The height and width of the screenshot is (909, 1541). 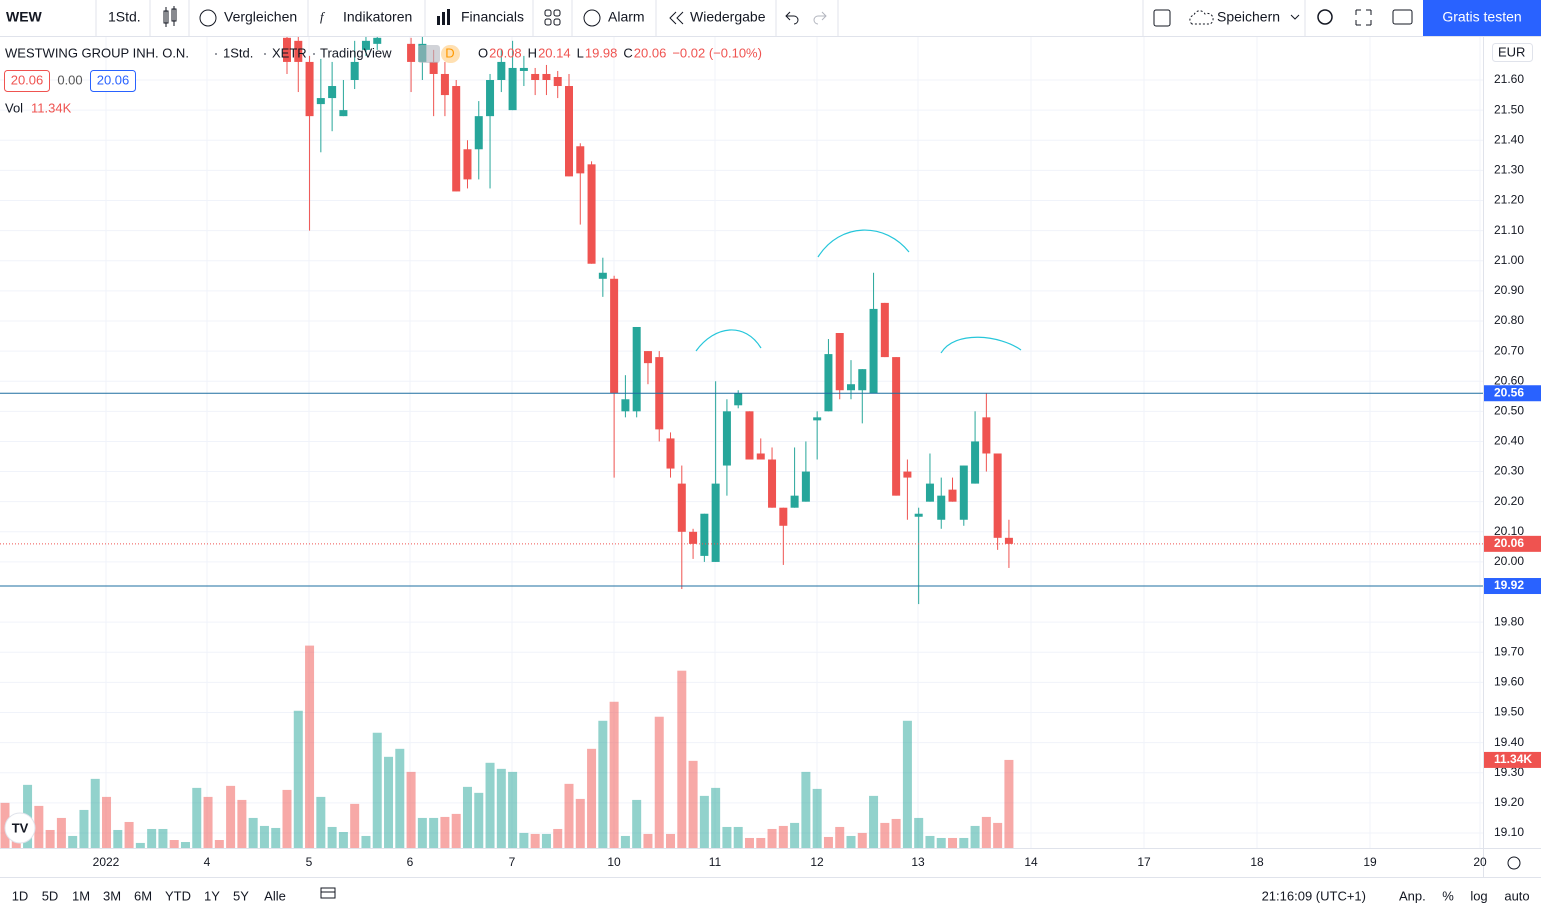 What do you see at coordinates (1514, 863) in the screenshot?
I see `axis-settings` at bounding box center [1514, 863].